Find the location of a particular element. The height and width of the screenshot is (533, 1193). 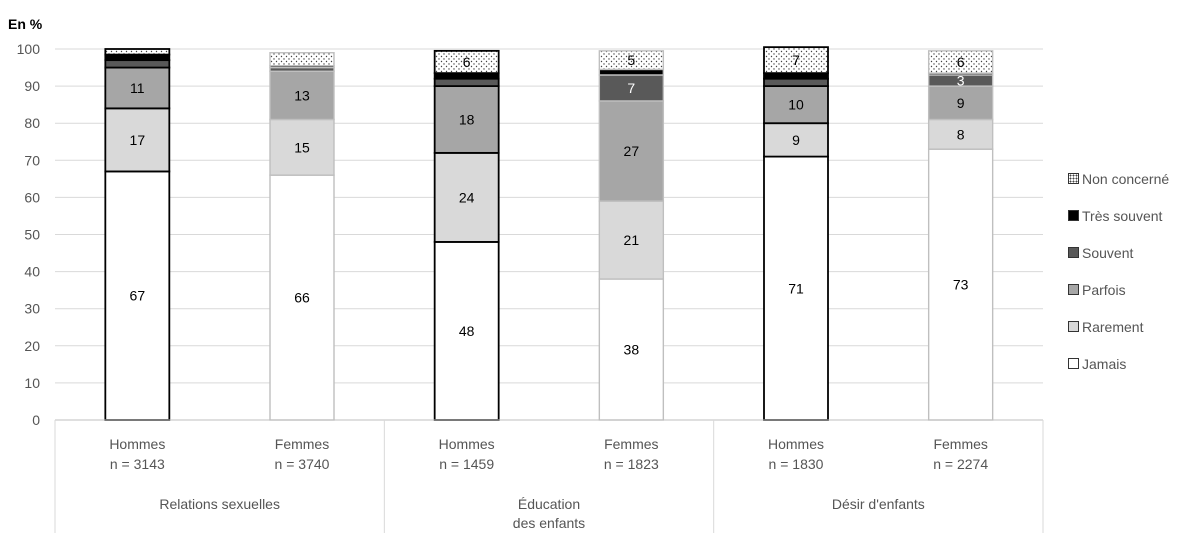

category-n-label: n = 1823 is located at coordinates (631, 464).